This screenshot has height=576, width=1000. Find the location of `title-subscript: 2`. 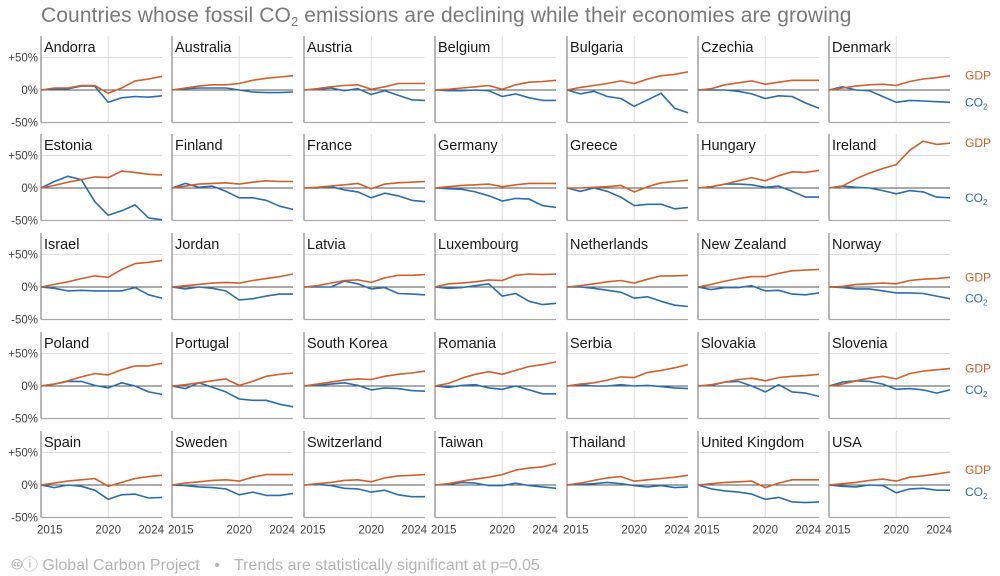

title-subscript: 2 is located at coordinates (294, 21).